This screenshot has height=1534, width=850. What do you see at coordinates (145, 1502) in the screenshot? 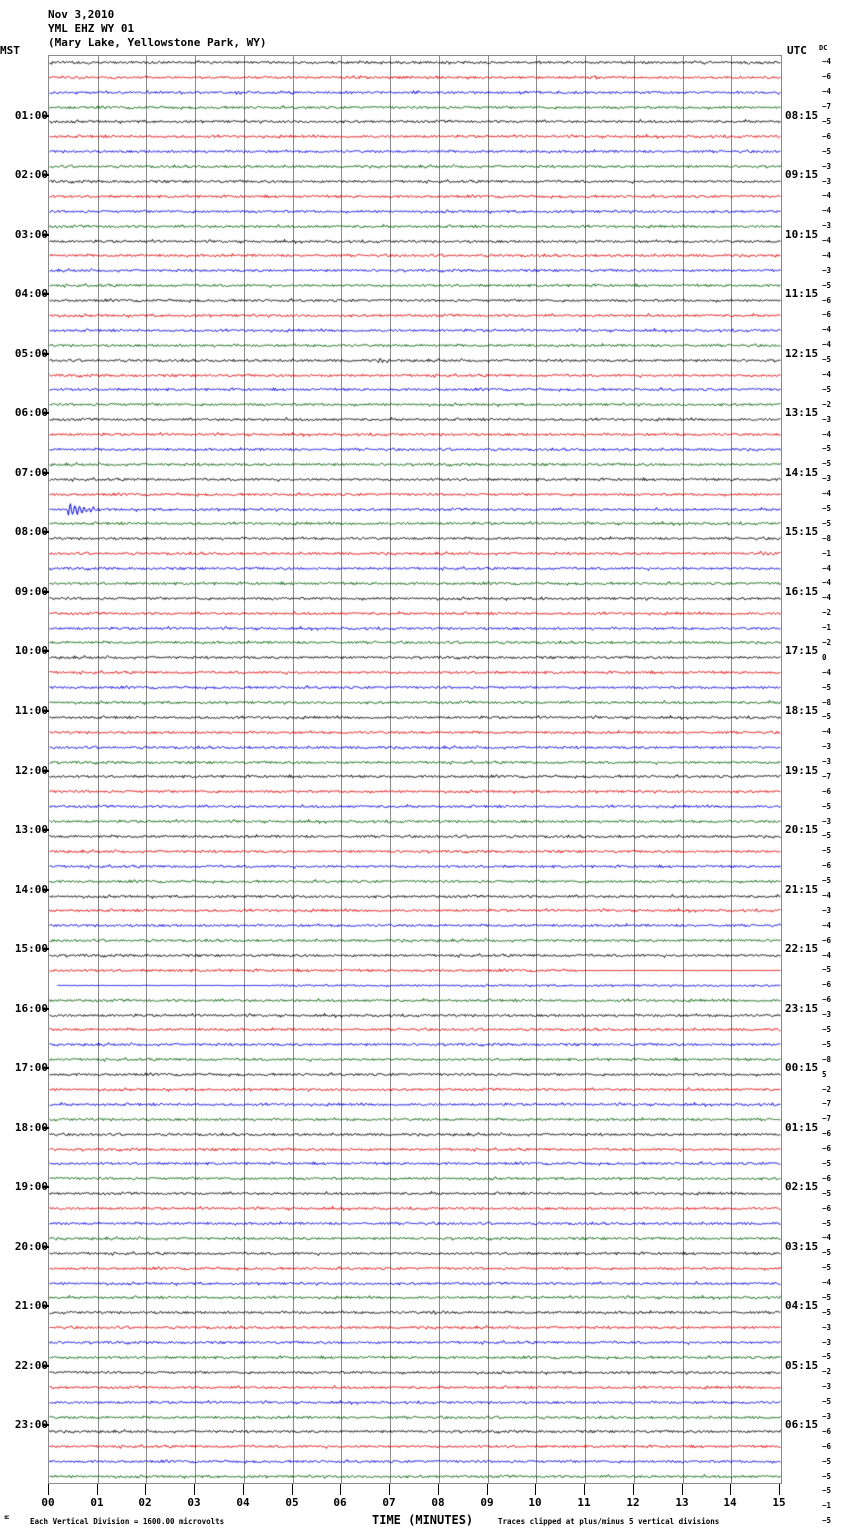
I see `x-axis-tick-label: 02` at bounding box center [145, 1502].